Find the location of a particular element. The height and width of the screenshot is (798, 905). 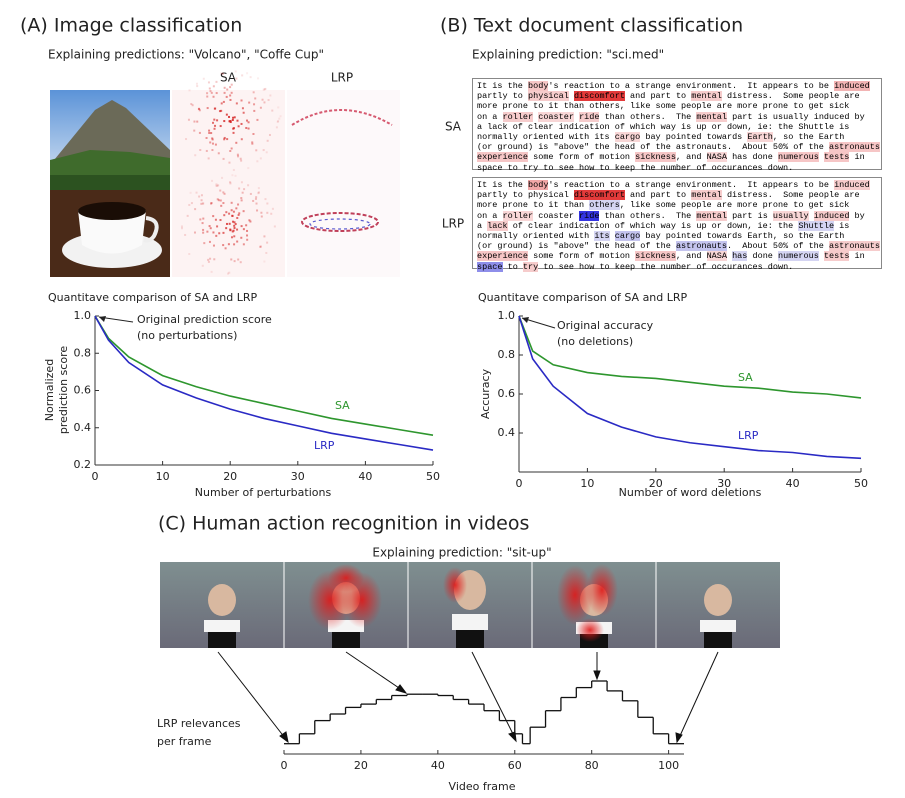

y-tick-label: 0.8 is located at coordinates (507, 354).